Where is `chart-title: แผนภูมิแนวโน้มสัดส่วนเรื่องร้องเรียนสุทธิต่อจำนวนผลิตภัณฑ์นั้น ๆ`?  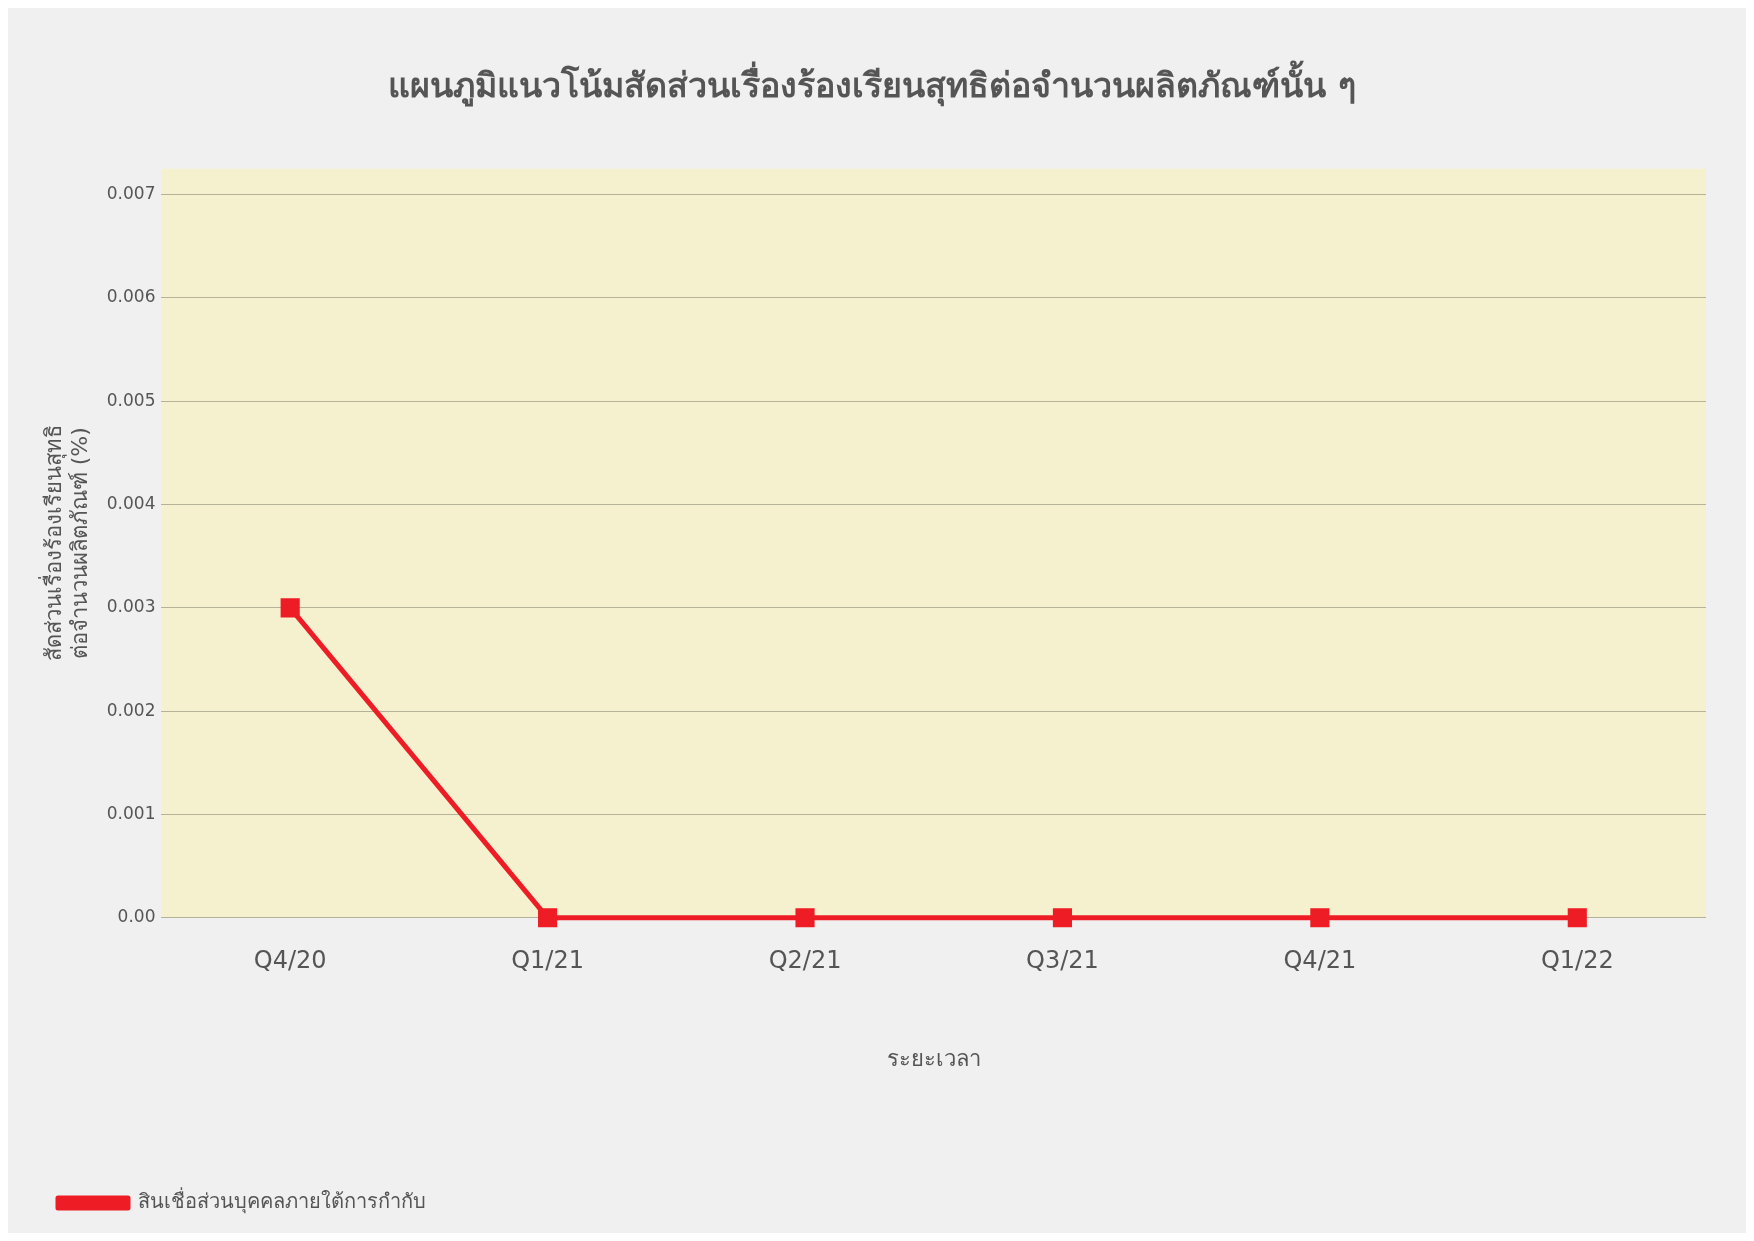 chart-title: แผนภูมิแนวโน้มสัดส่วนเรื่องร้องเรียนสุทธิต่อจำนวนผลิตภัณฑ์นั้น ๆ is located at coordinates (872, 84).